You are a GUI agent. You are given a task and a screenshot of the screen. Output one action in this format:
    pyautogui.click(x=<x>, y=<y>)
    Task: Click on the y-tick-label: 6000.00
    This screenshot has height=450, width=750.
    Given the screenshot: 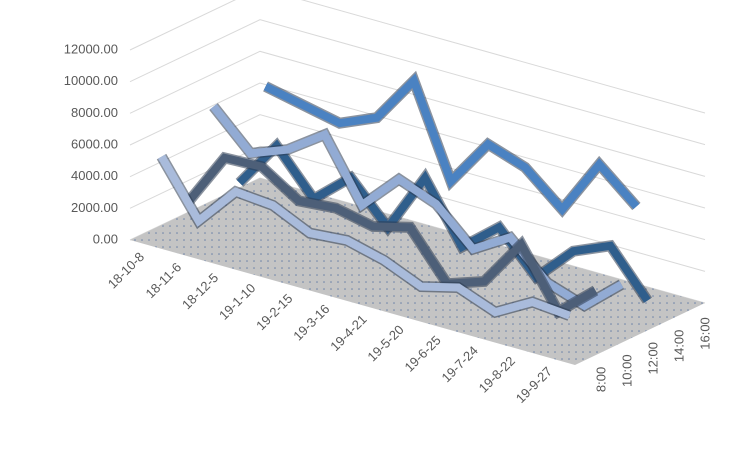 What is the action you would take?
    pyautogui.click(x=94, y=143)
    